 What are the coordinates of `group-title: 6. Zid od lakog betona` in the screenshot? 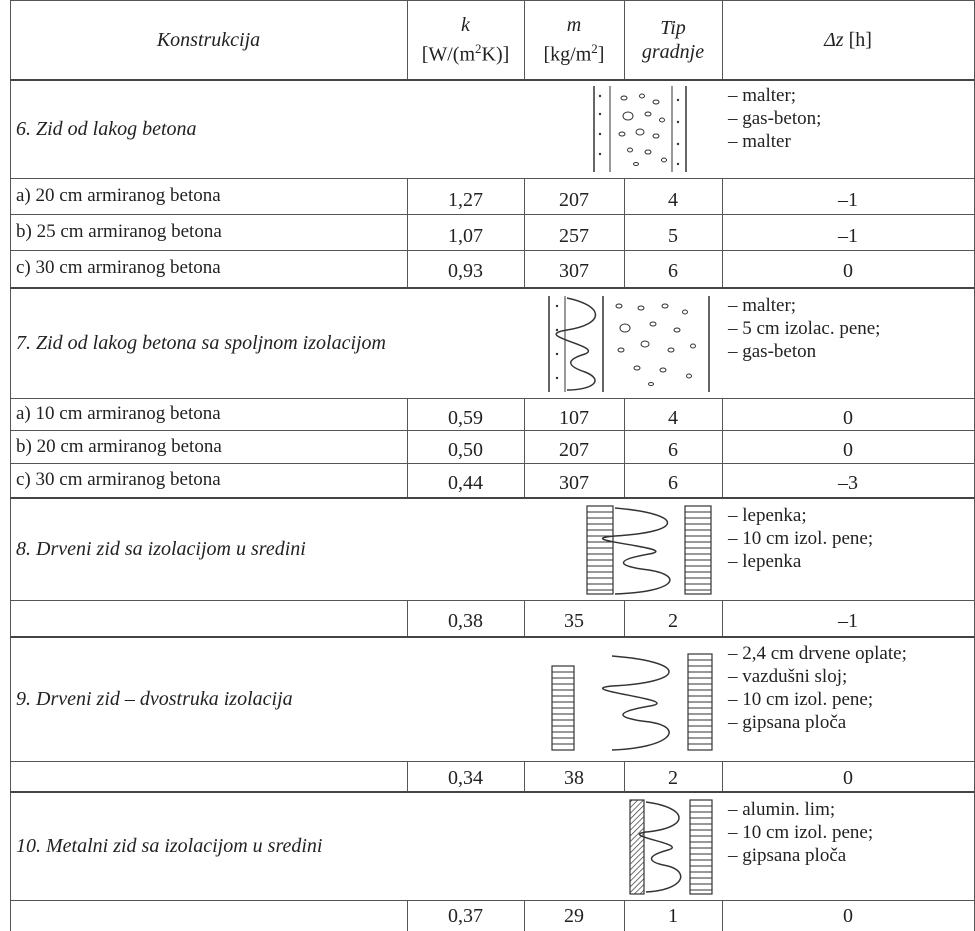 It's located at (106, 128).